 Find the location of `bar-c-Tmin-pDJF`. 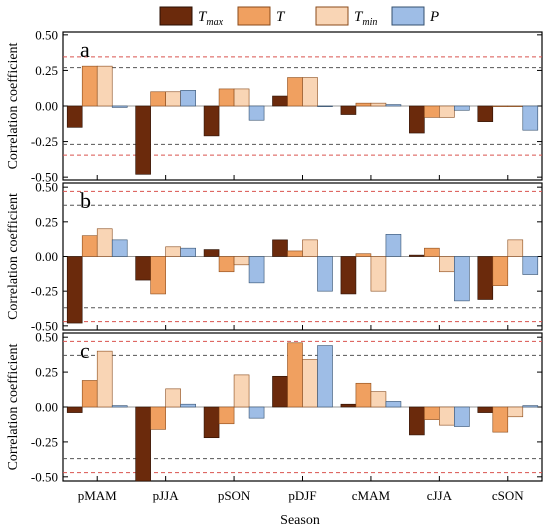

bar-c-Tmin-pDJF is located at coordinates (310, 383).